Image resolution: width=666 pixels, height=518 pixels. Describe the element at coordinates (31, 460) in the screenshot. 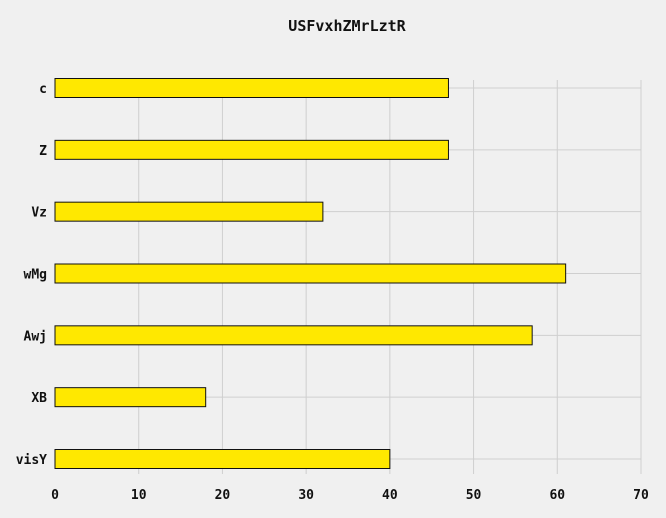

I see `y-tick-label: visY` at that location.